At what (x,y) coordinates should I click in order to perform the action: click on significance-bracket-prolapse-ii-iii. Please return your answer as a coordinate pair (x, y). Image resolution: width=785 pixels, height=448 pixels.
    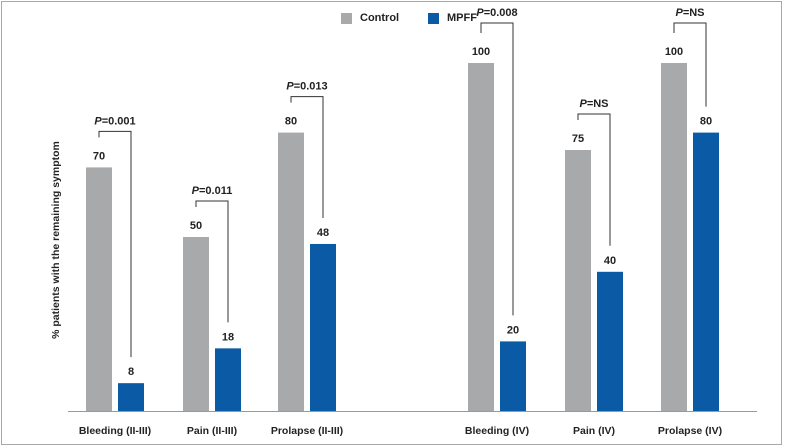
    Looking at the image, I should click on (307, 157).